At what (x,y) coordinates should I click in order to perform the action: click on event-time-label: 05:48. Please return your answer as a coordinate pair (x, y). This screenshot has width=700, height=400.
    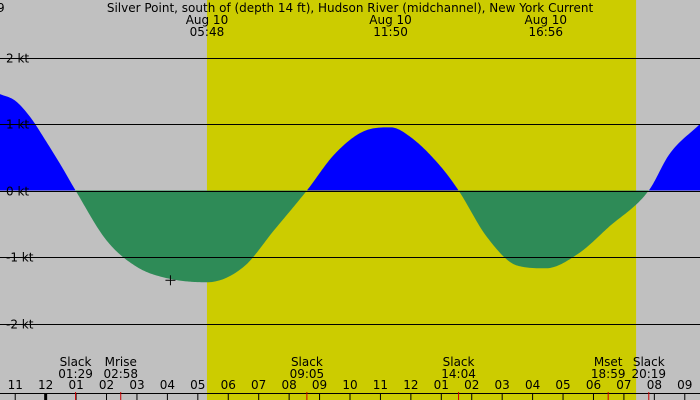
    Looking at the image, I should click on (207, 32).